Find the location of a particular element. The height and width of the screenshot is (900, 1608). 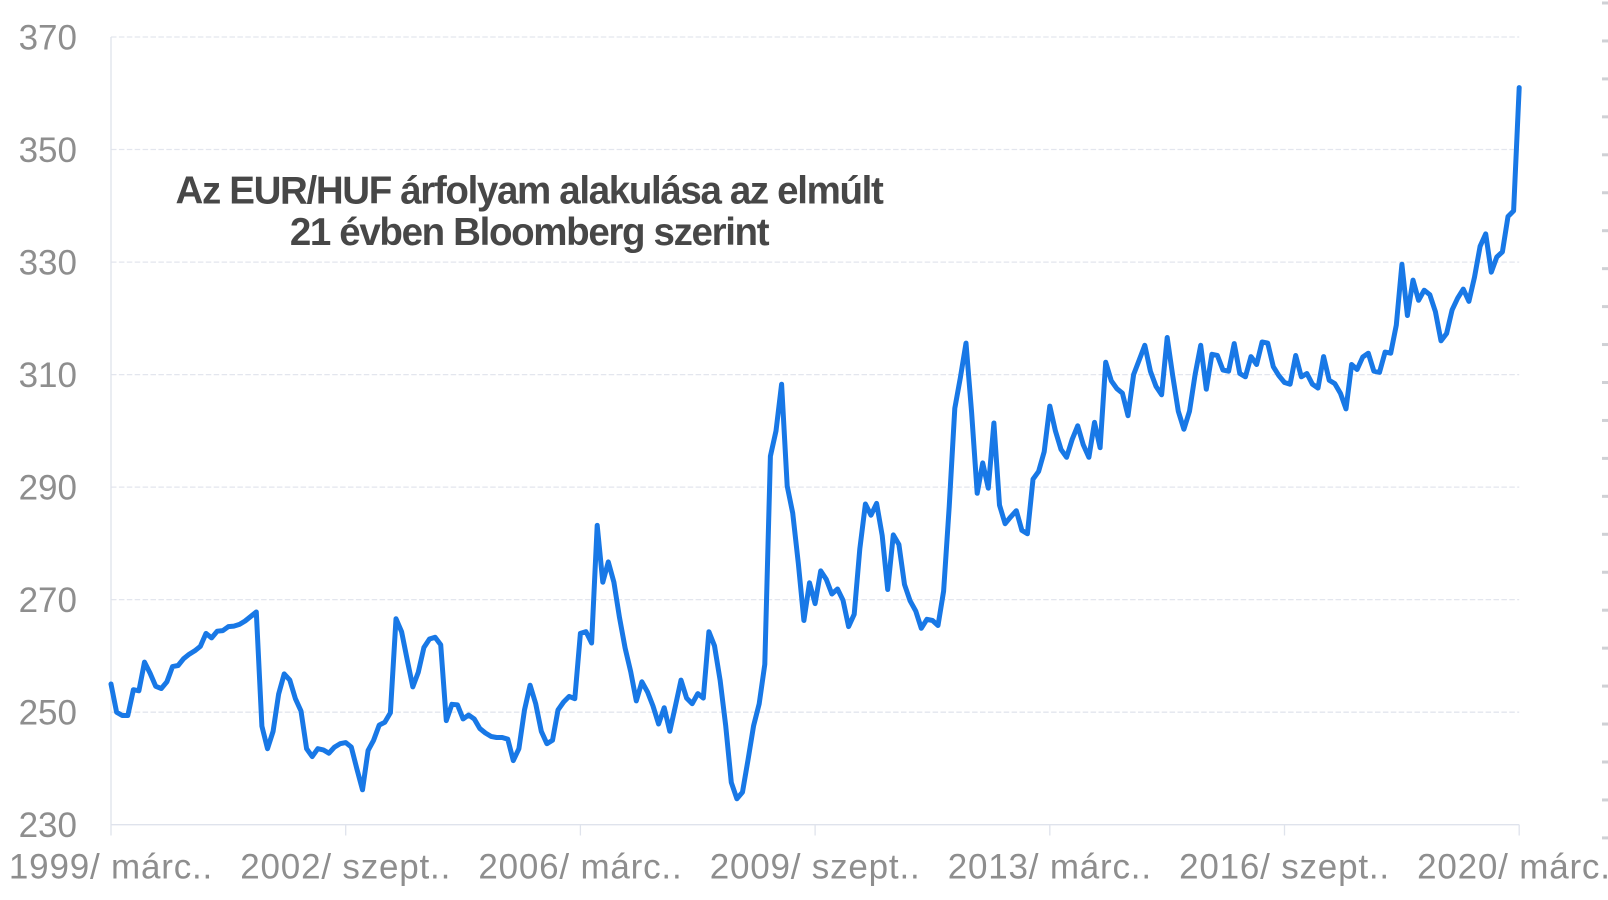

svg-text: 2020/ márc.. is located at coordinates (1512, 867).